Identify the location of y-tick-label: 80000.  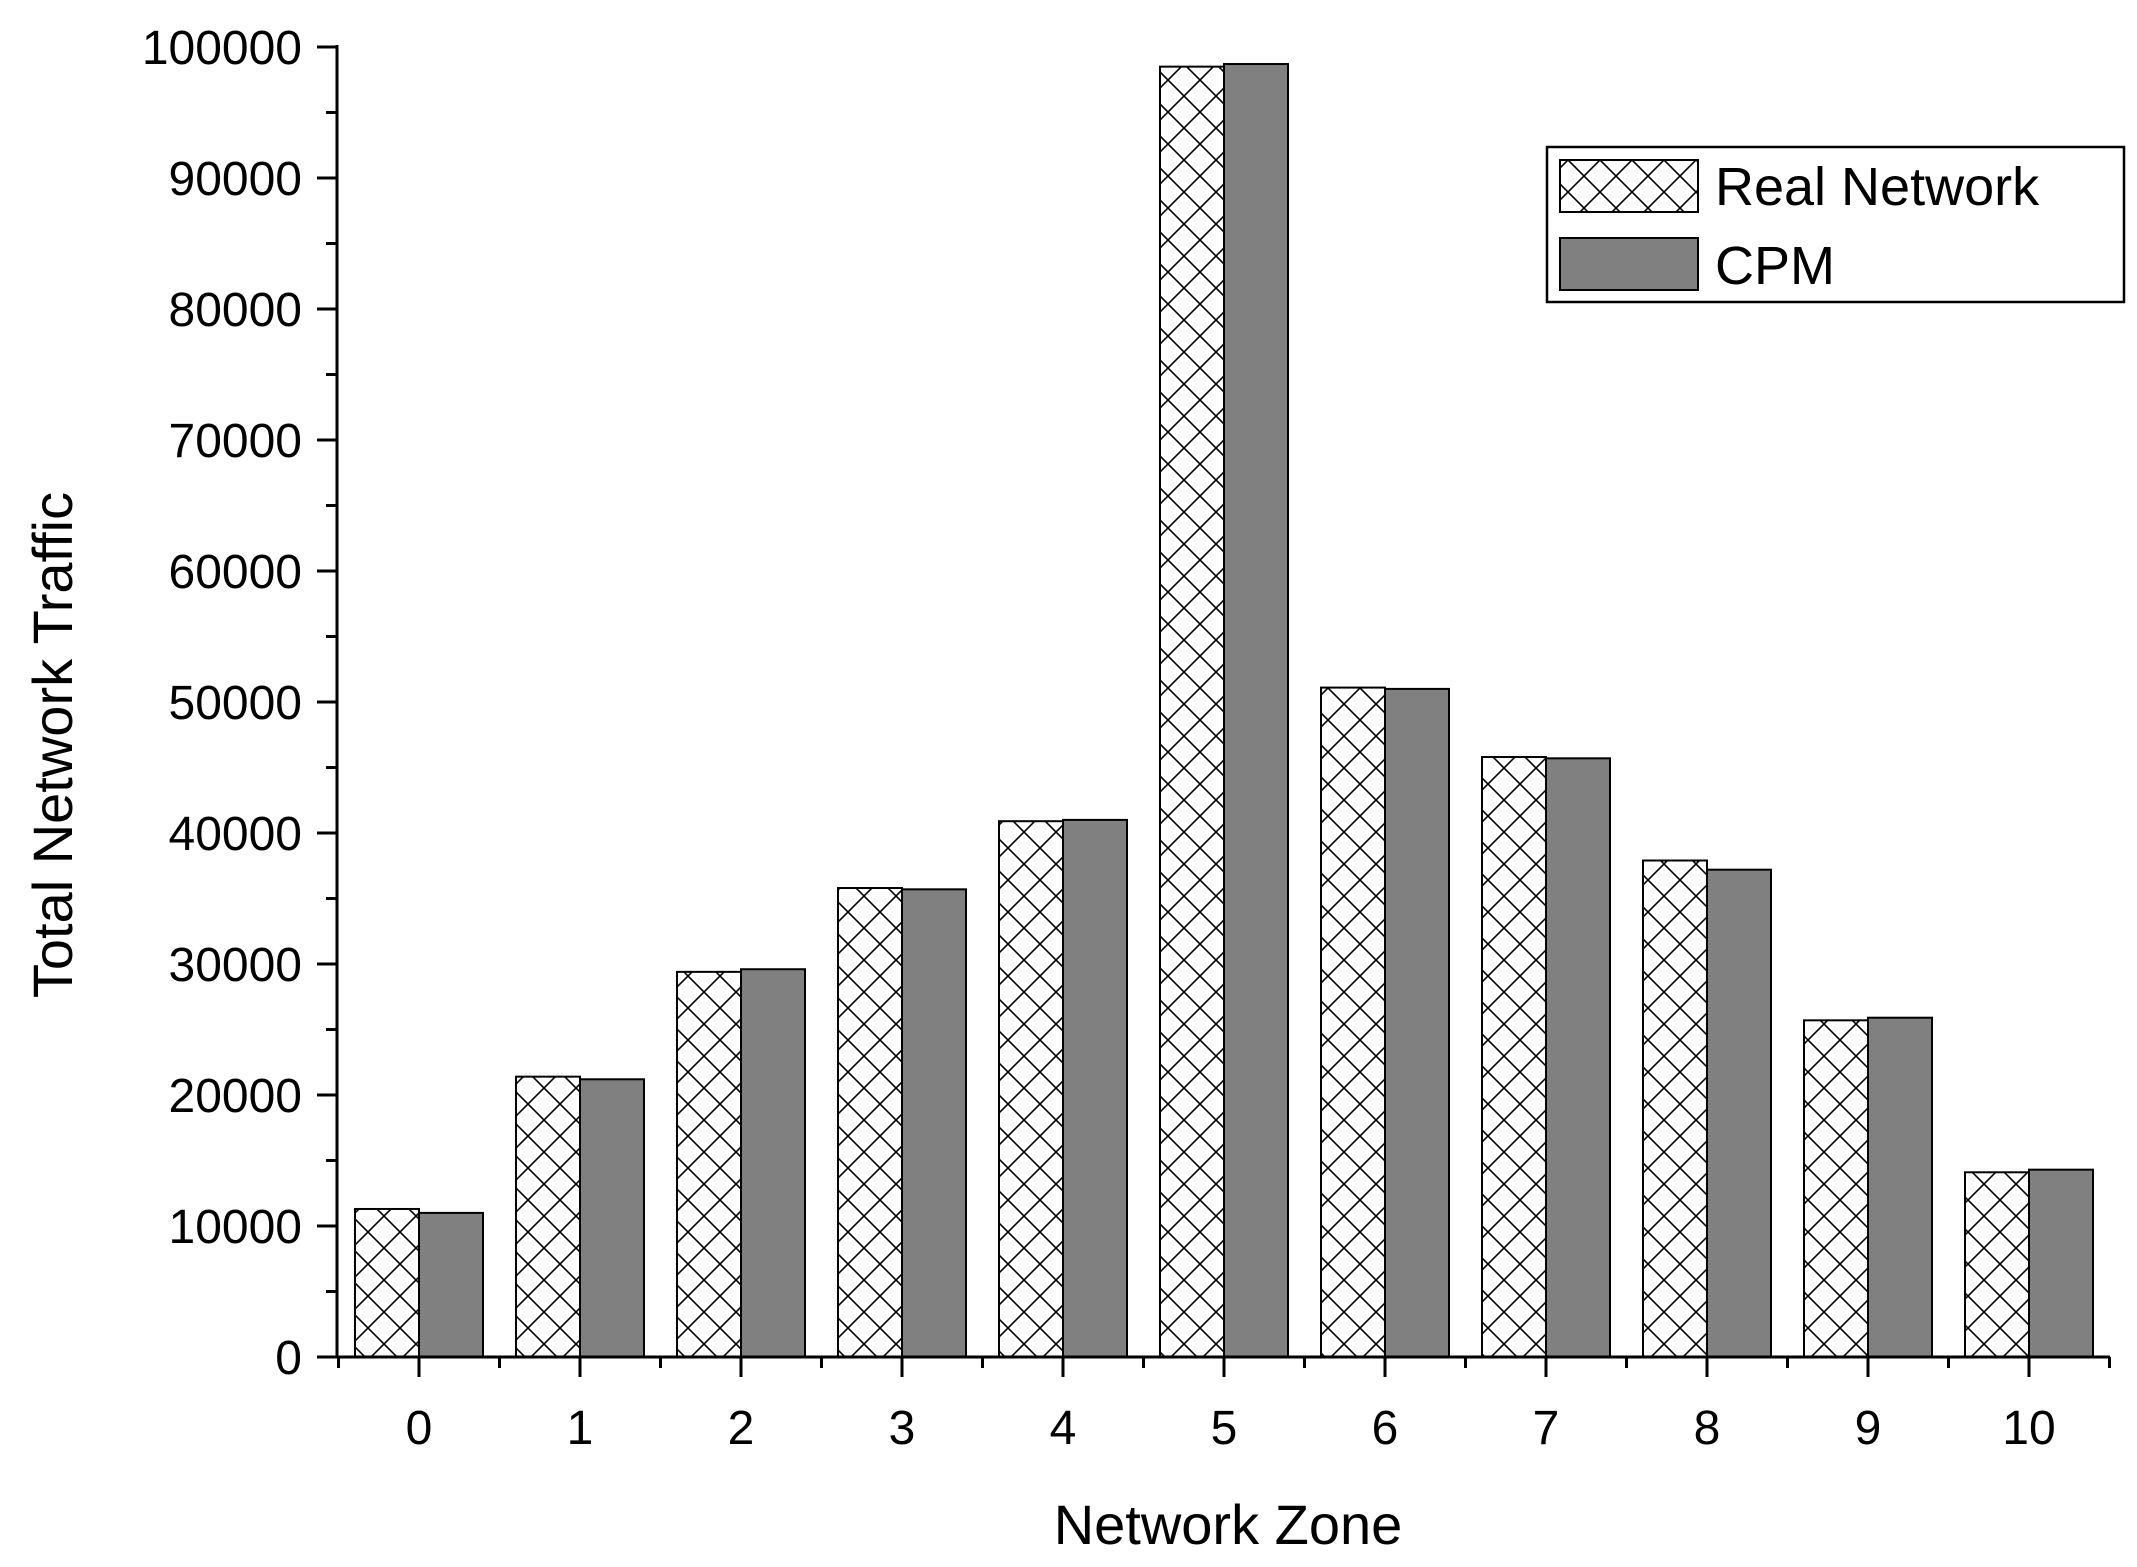
(235, 310).